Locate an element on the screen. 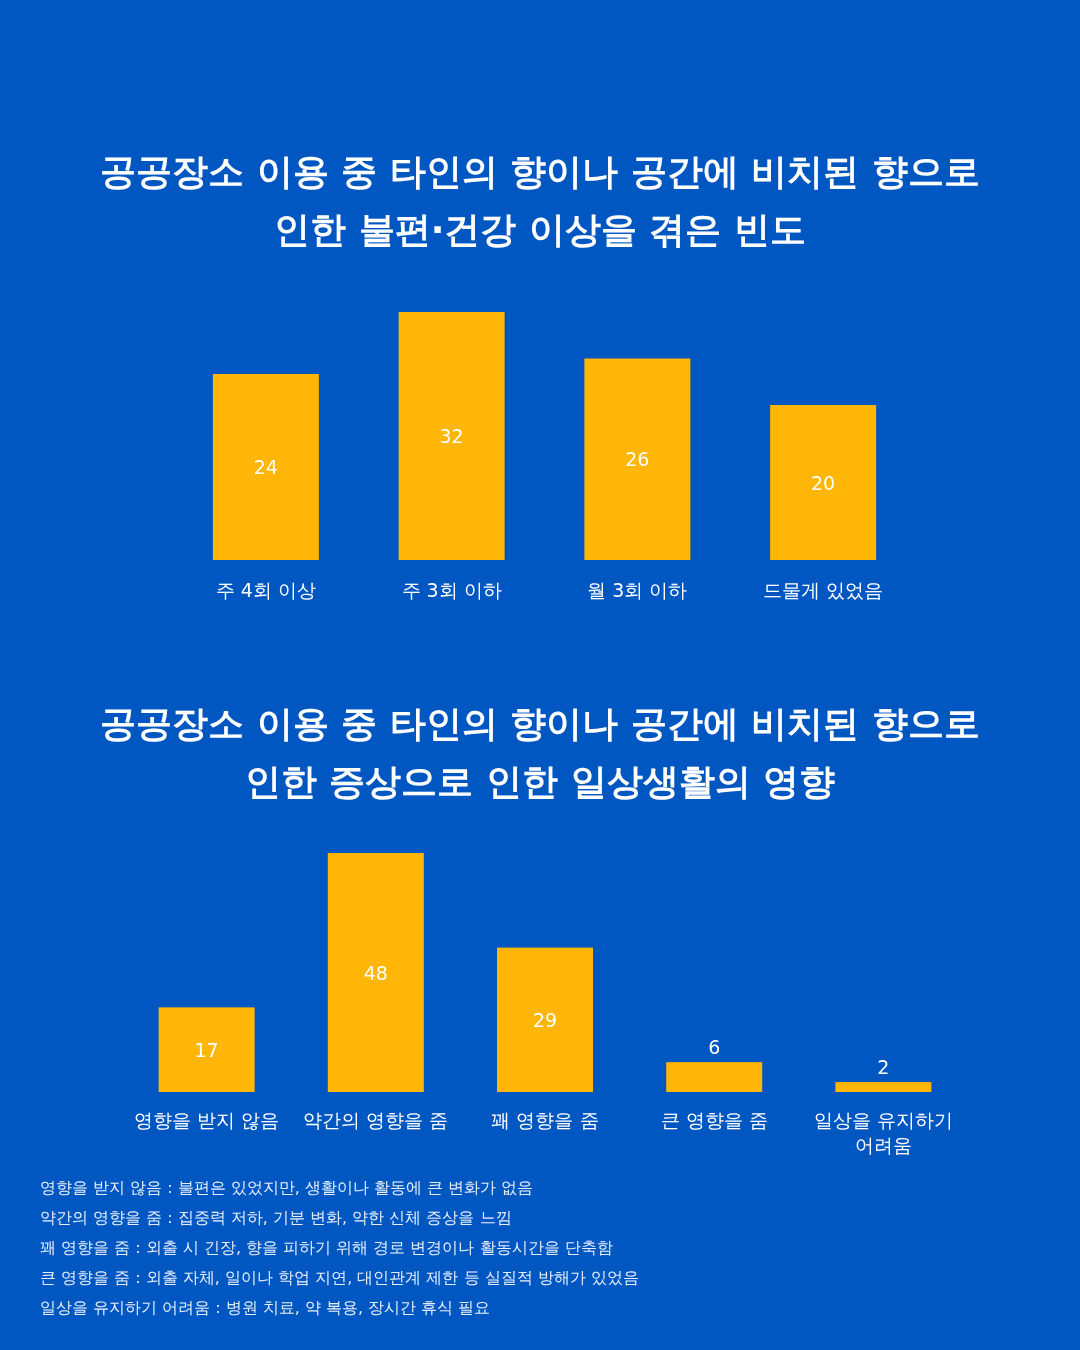 This screenshot has height=1350, width=1080. x-tick-label: 드물게 있었음 is located at coordinates (823, 590).